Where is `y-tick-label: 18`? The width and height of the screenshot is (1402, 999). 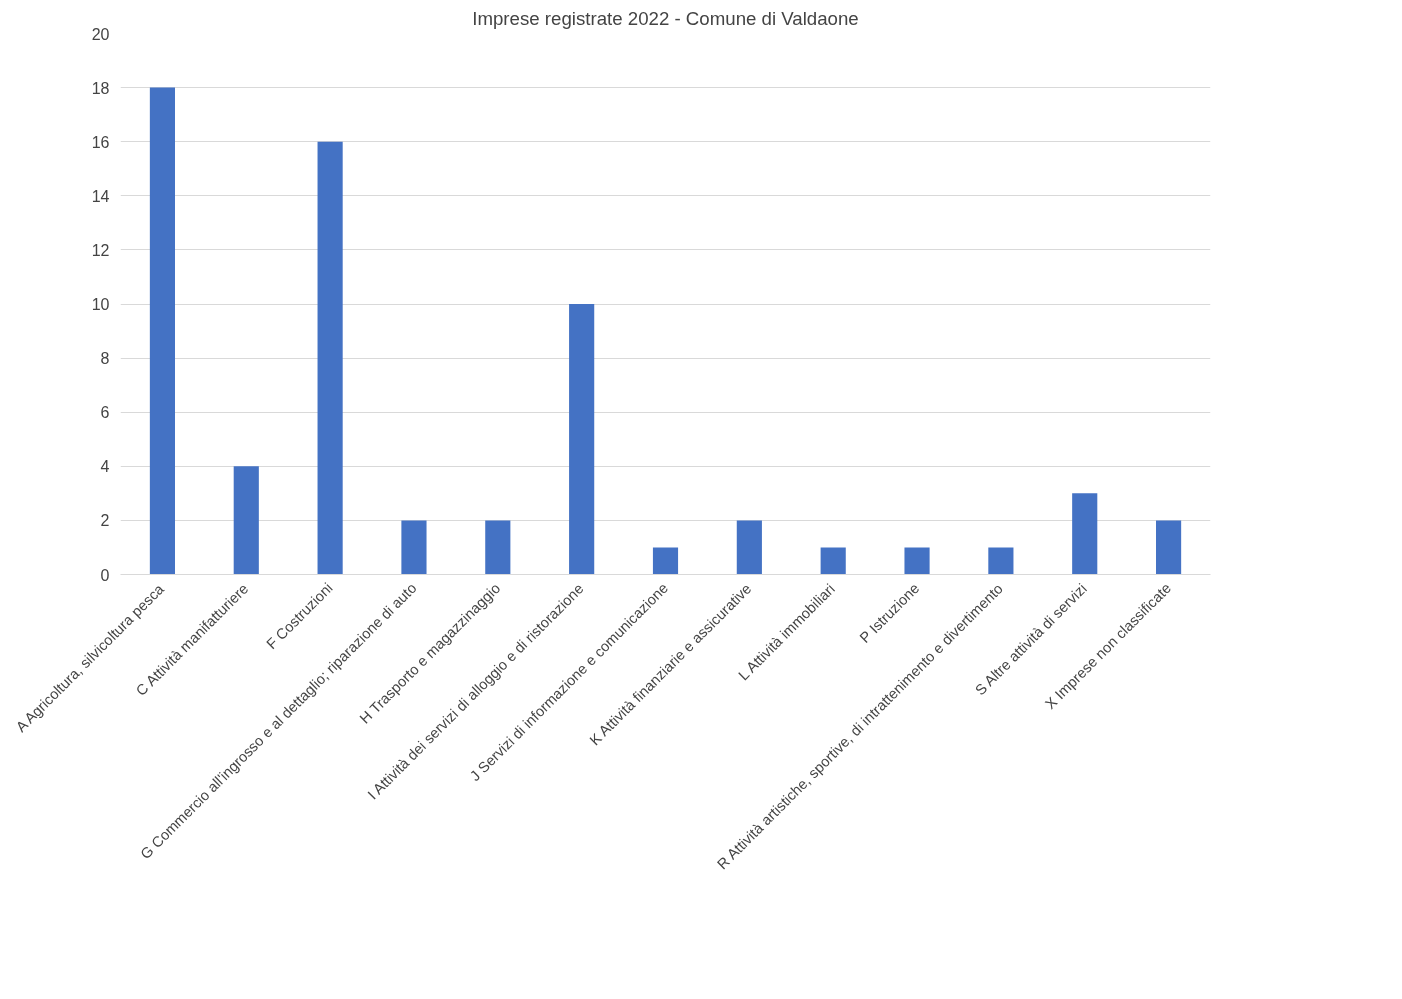 y-tick-label: 18 is located at coordinates (100, 88).